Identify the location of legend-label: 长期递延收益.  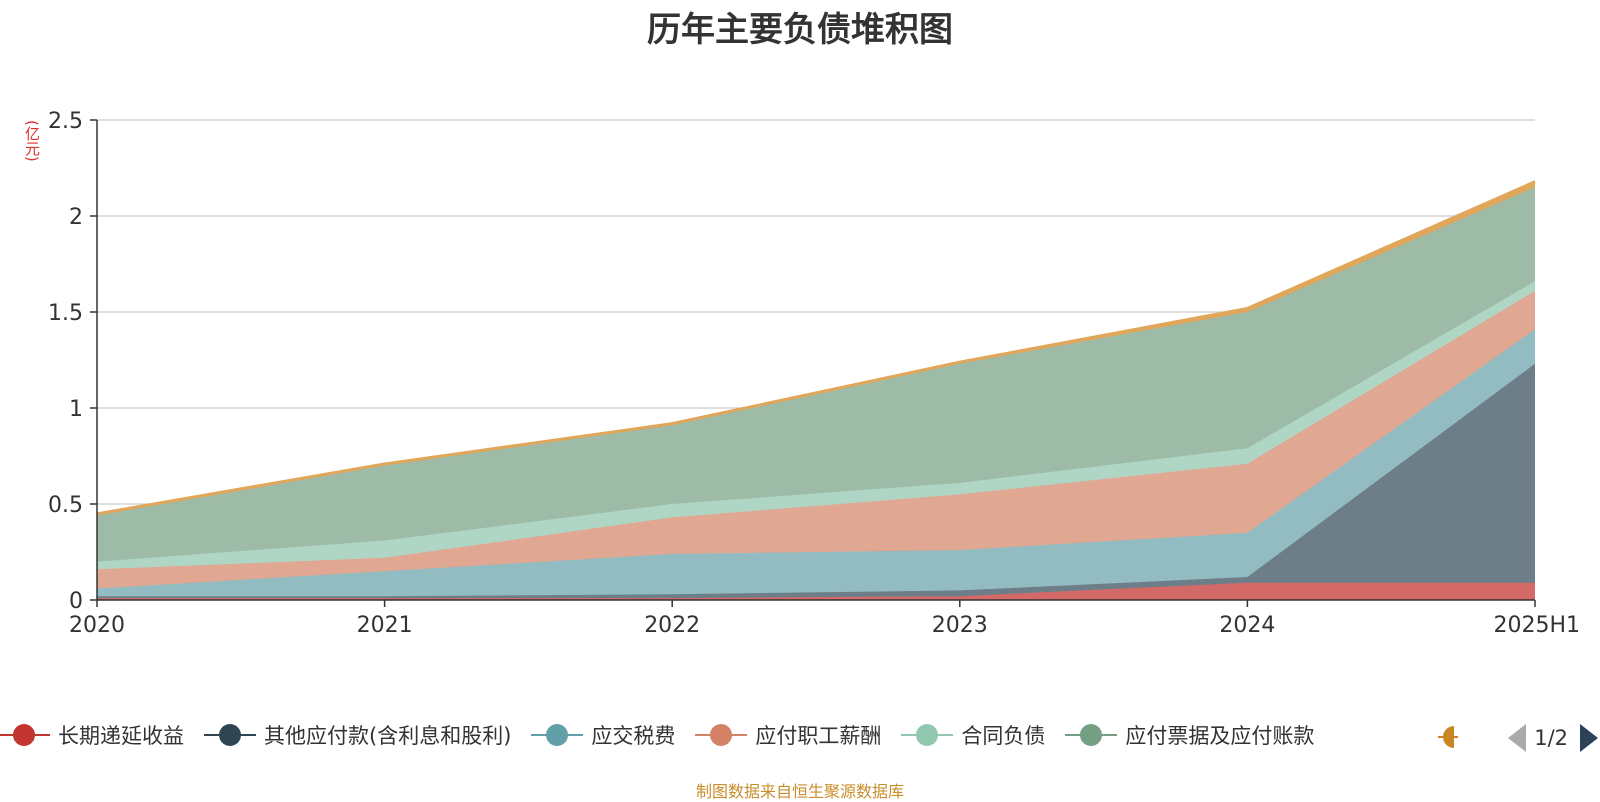
(121, 736).